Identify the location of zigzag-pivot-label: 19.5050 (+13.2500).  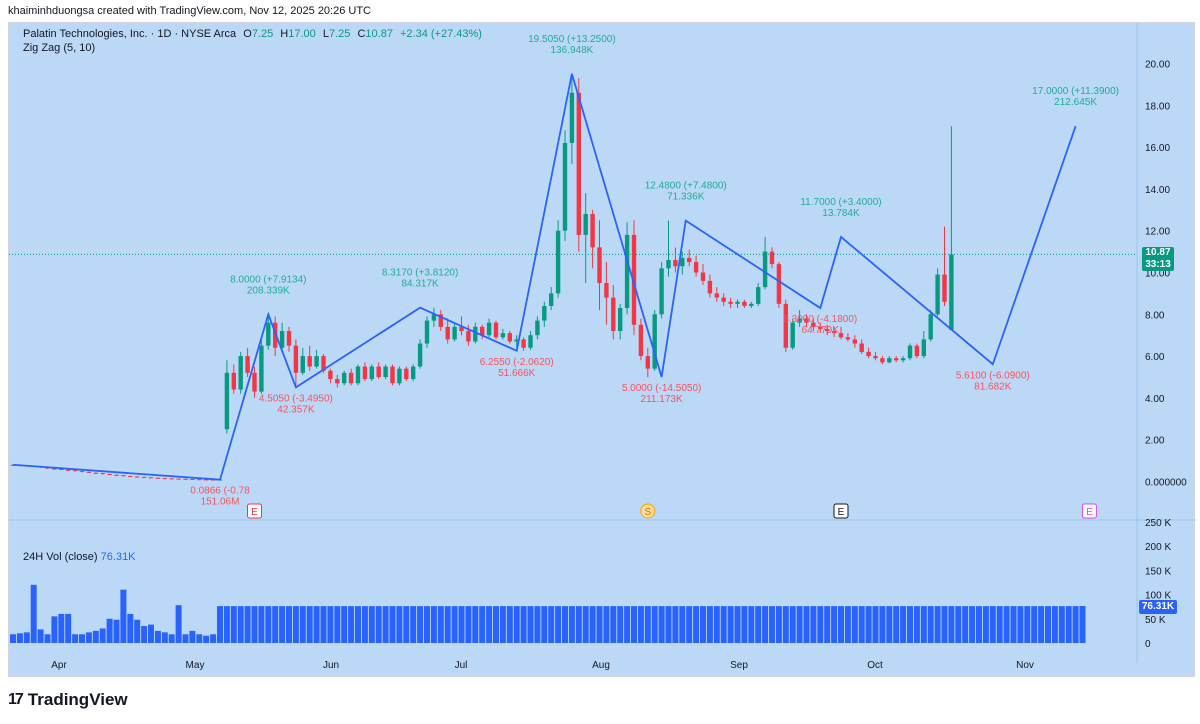
(572, 39).